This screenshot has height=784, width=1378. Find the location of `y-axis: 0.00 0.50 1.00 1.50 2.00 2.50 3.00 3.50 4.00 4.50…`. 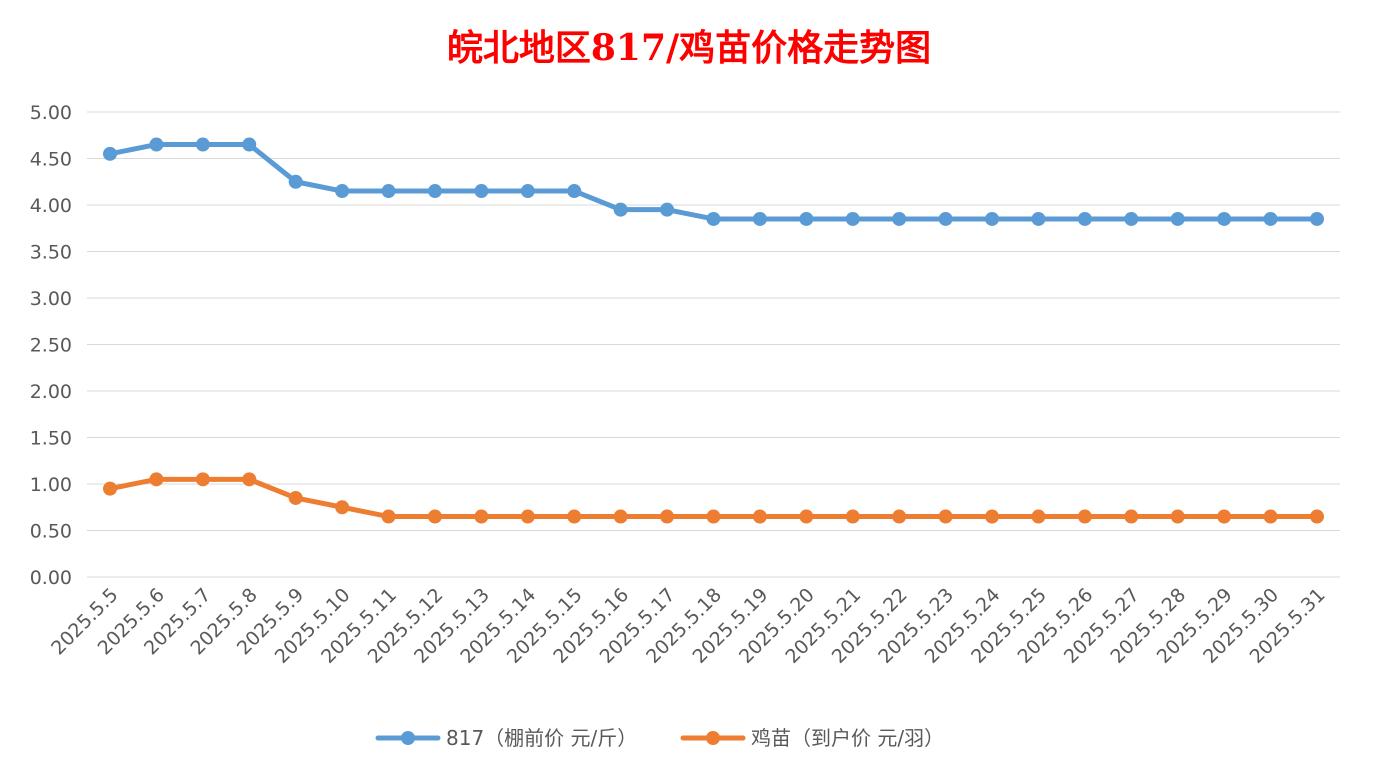

y-axis: 0.00 0.50 1.00 1.50 2.00 2.50 3.00 3.50 4.00 4.50… is located at coordinates (51, 345).